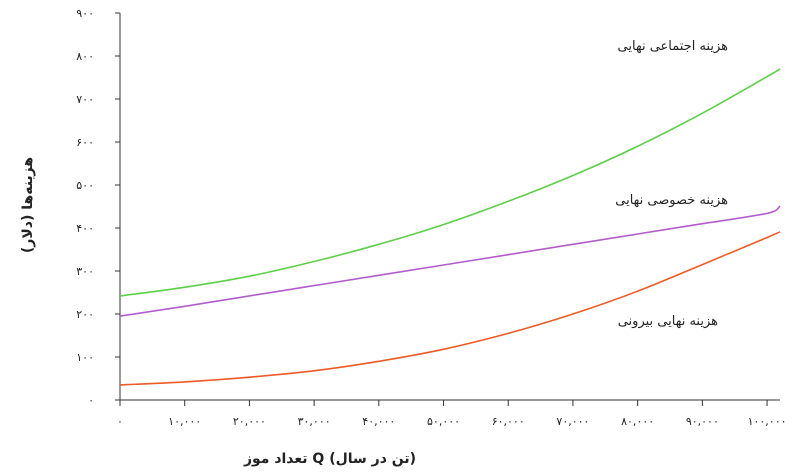 The image size is (810, 473). What do you see at coordinates (314, 421) in the screenshot?
I see `x-tick-label: ۳۰,۰۰۰` at bounding box center [314, 421].